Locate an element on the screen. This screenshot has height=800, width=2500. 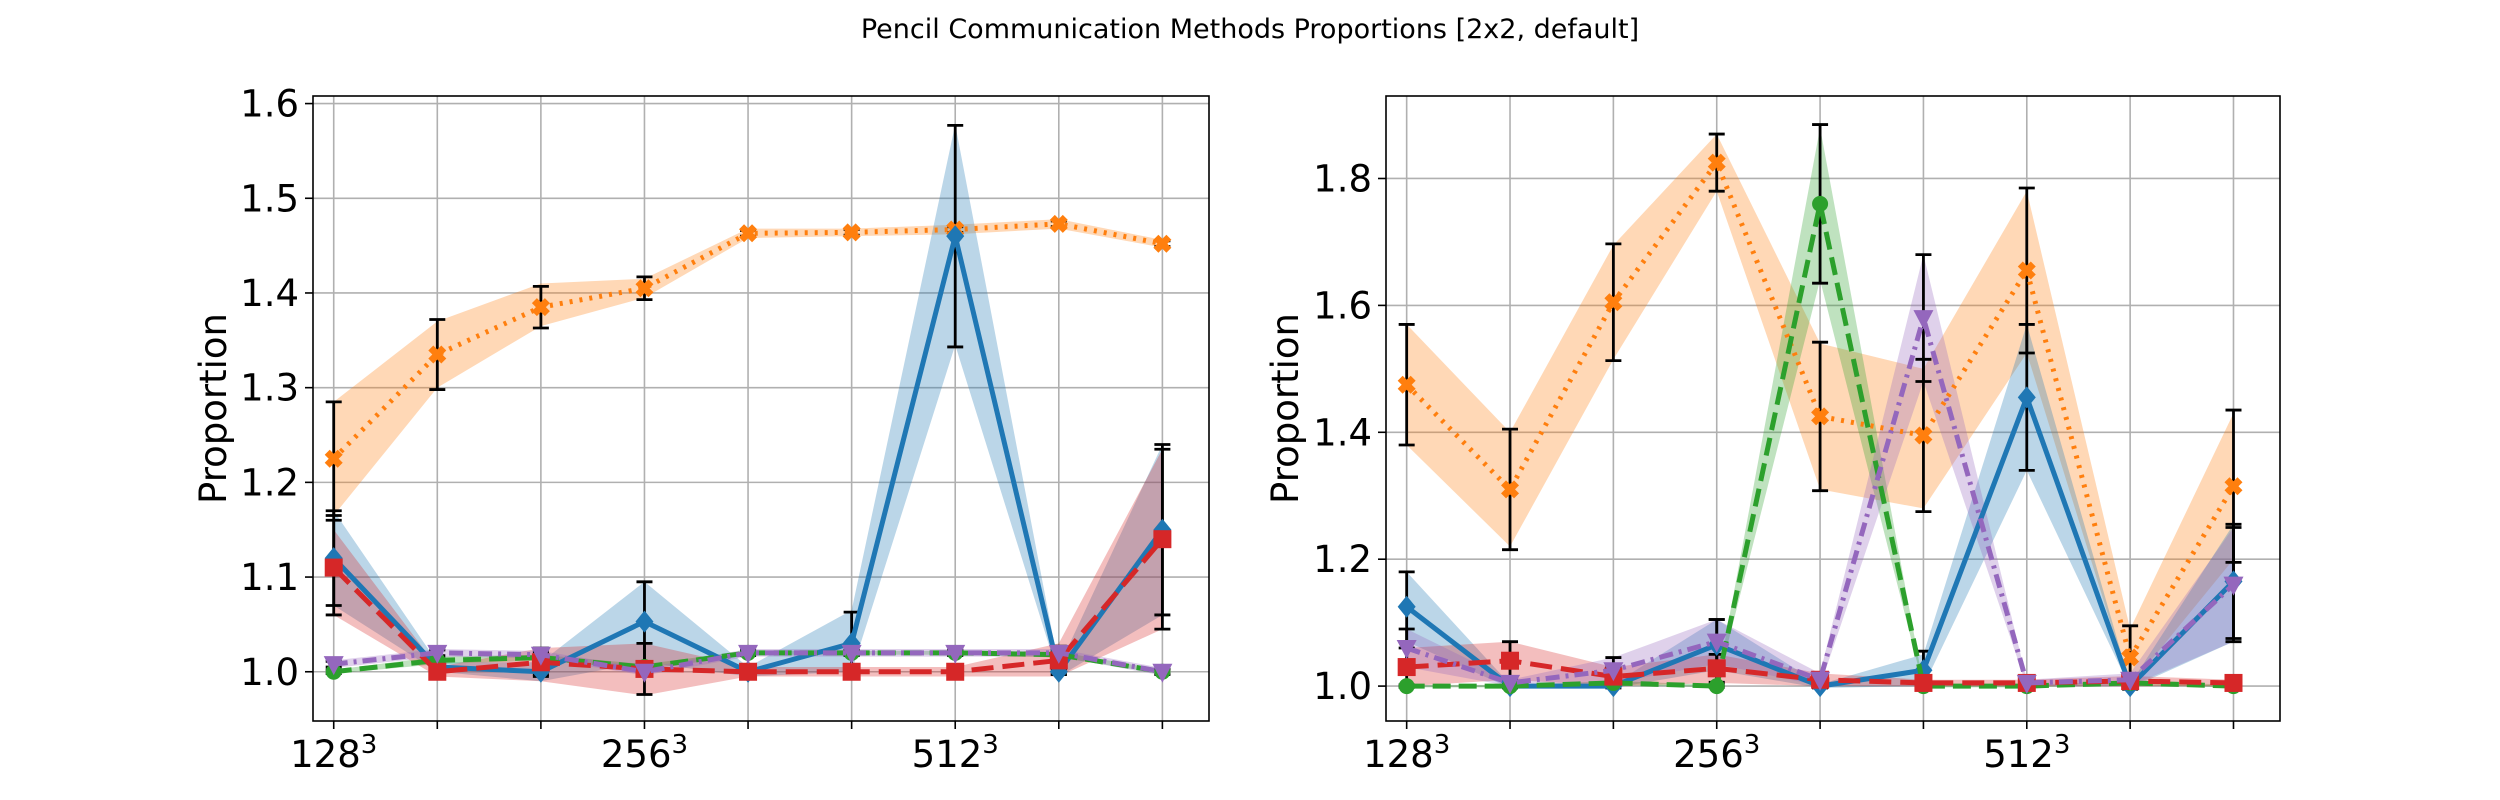
series-orange-dotted is located at coordinates (748, 341).